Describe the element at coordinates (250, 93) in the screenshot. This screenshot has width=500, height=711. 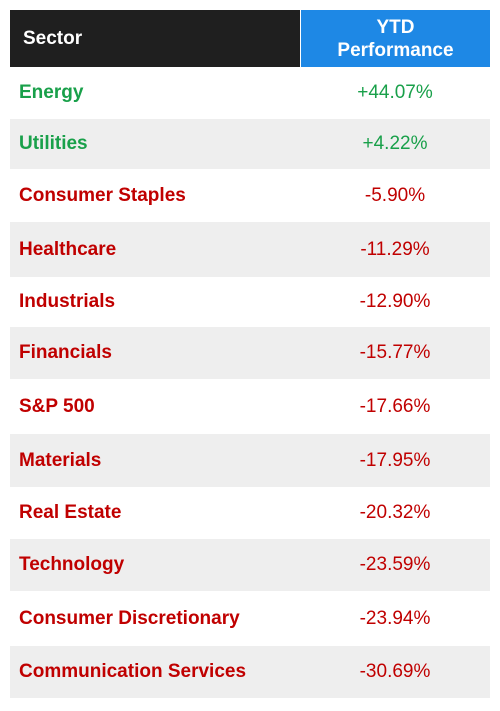
I see `table-row: Energy +44.07%` at that location.